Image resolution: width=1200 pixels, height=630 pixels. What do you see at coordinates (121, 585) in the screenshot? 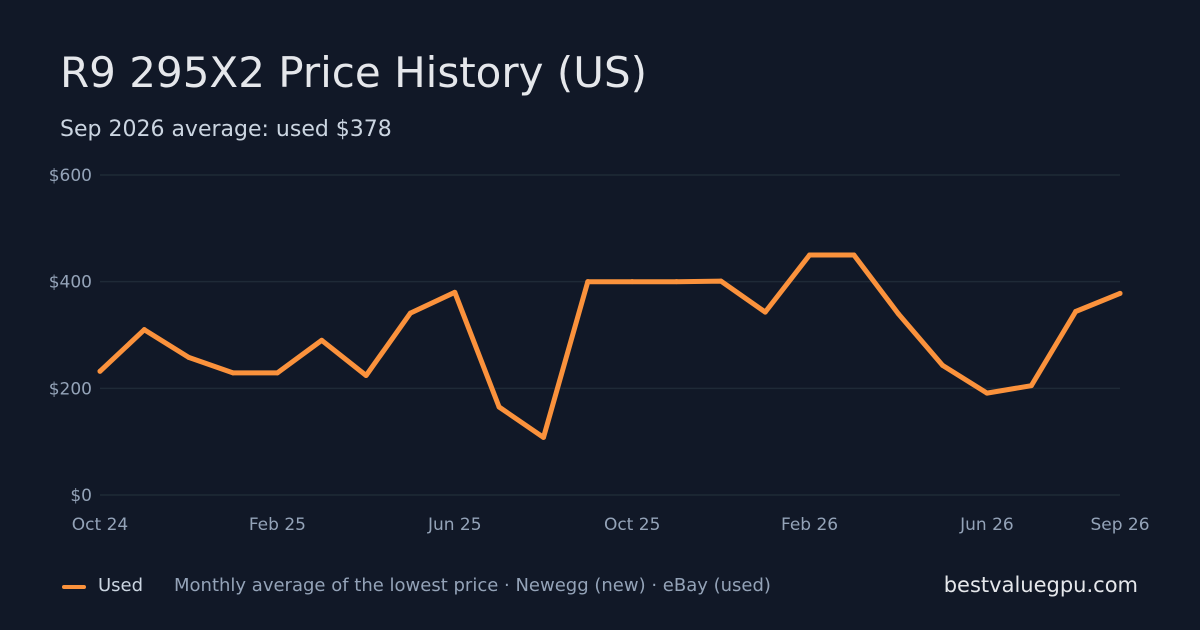
I see `legend-label-used: Used` at bounding box center [121, 585].